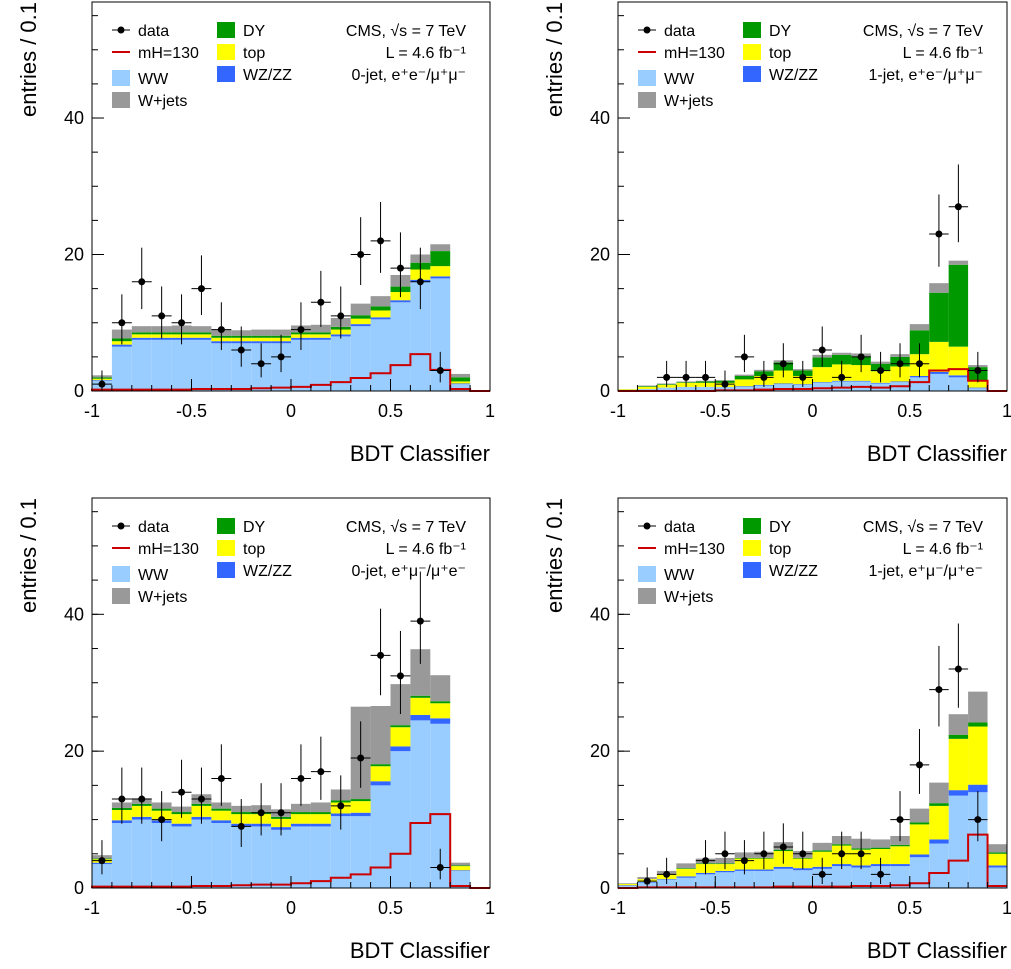  What do you see at coordinates (600, 255) in the screenshot?
I see `y-tick-label: 20` at bounding box center [600, 255].